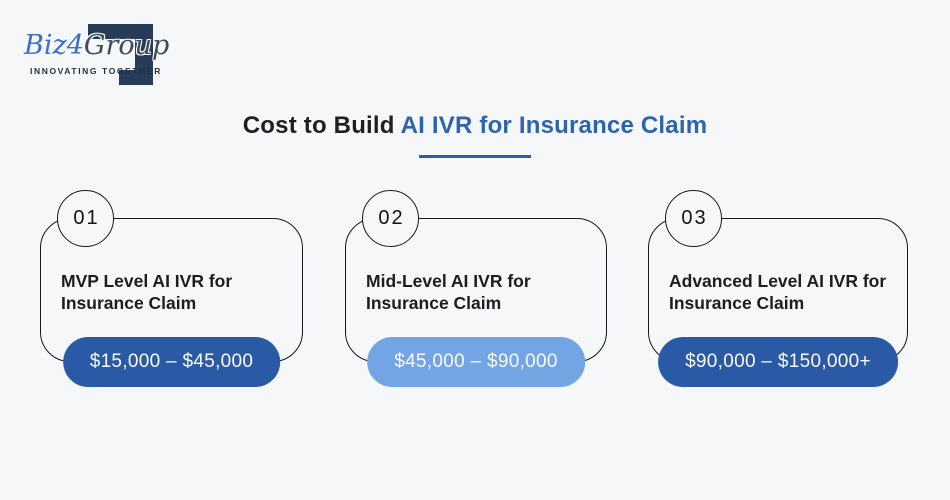 This screenshot has height=500, width=950. Describe the element at coordinates (778, 362) in the screenshot. I see `price-pill: $90,000 – $150,000+` at that location.